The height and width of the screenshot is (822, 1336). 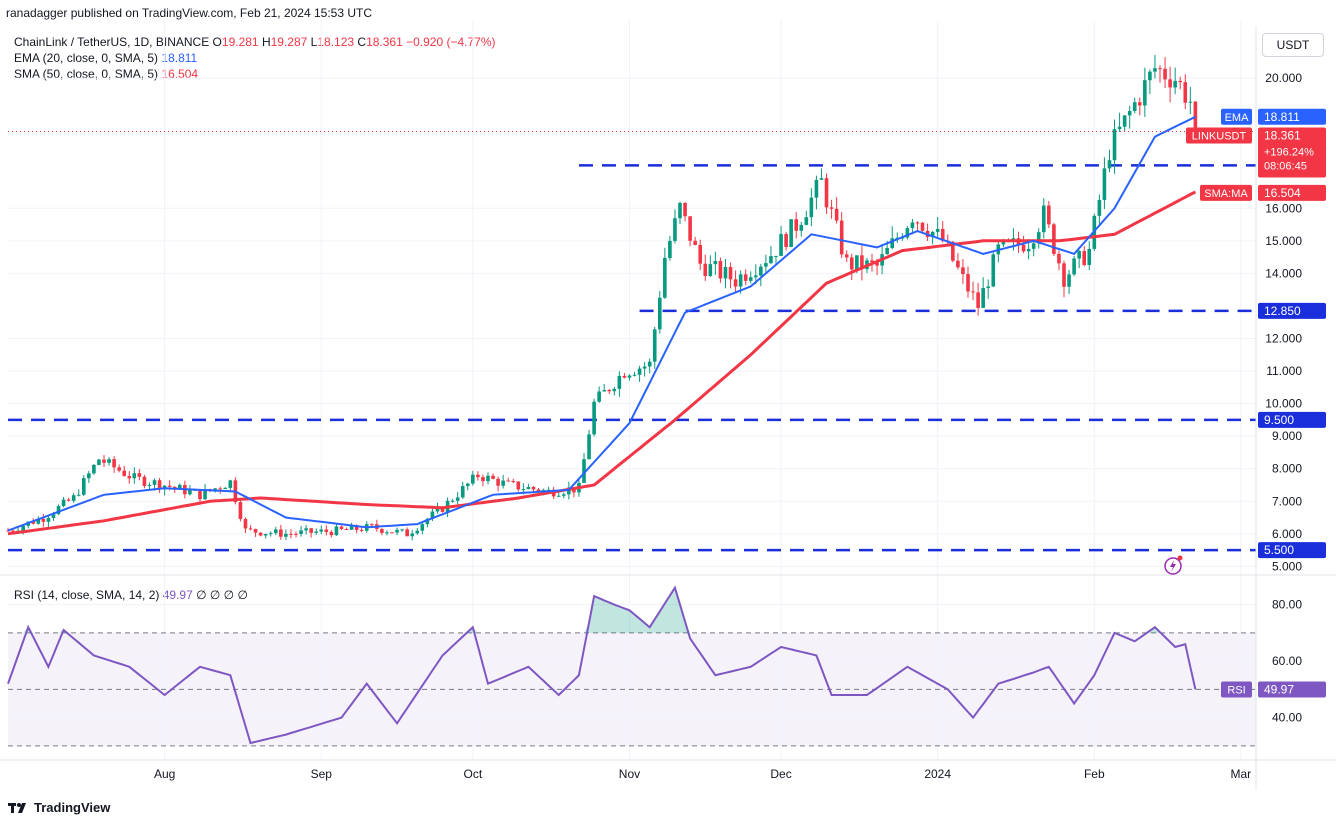 What do you see at coordinates (1283, 339) in the screenshot?
I see `price-tick-label: 12.000` at bounding box center [1283, 339].